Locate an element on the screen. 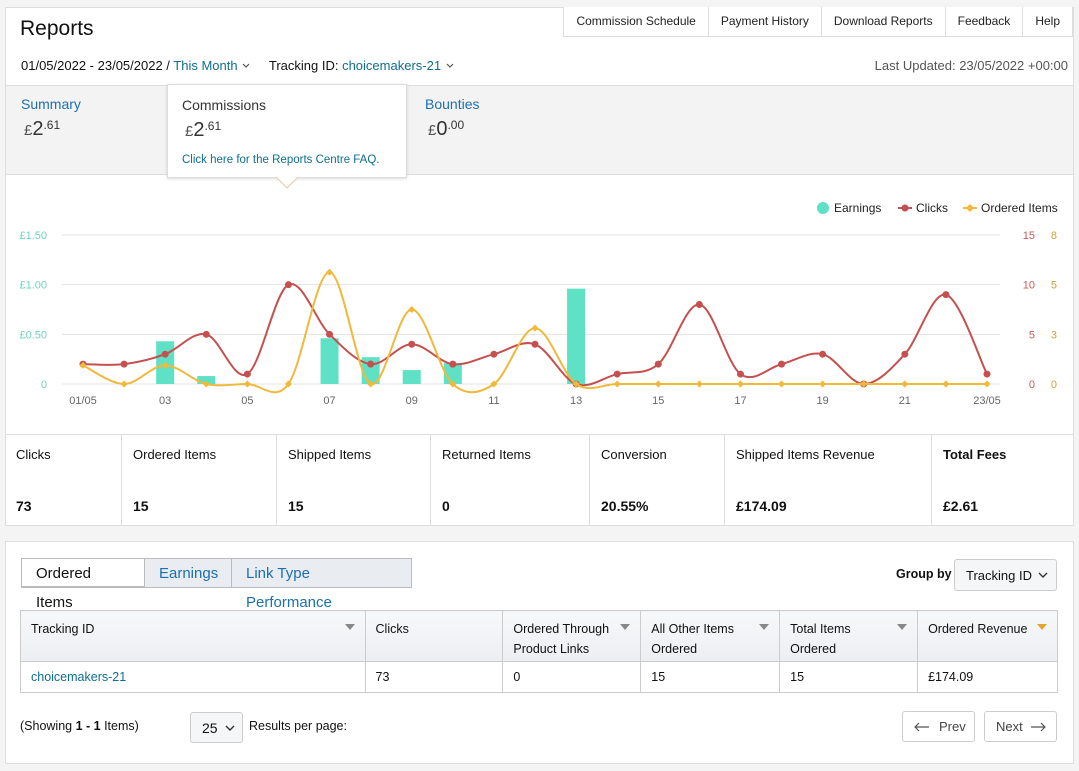  whole: 2 is located at coordinates (38, 129).